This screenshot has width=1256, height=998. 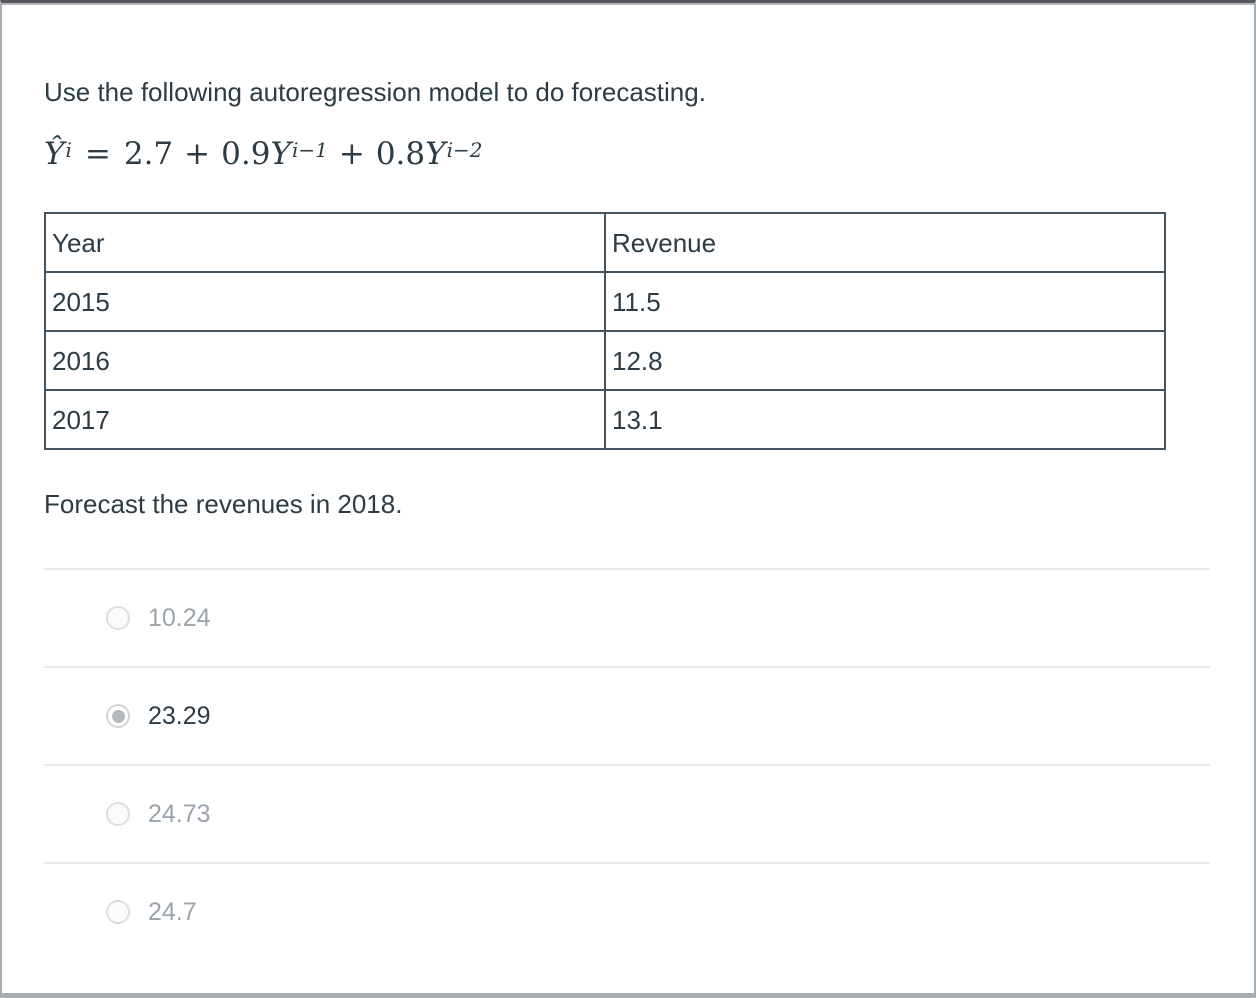 I want to click on table-row: 2017 13.1, so click(x=605, y=419).